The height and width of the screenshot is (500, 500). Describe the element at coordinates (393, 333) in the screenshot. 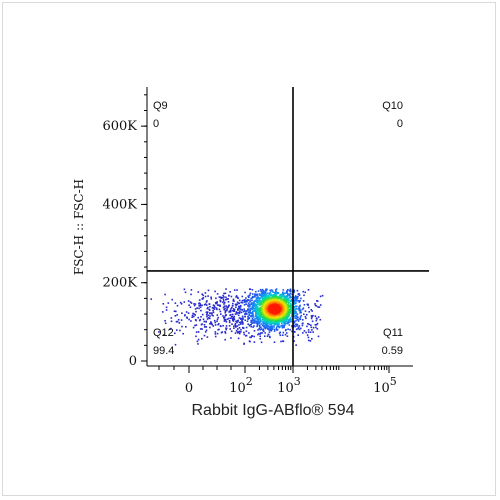

I see `quadrant-name: Q11` at that location.